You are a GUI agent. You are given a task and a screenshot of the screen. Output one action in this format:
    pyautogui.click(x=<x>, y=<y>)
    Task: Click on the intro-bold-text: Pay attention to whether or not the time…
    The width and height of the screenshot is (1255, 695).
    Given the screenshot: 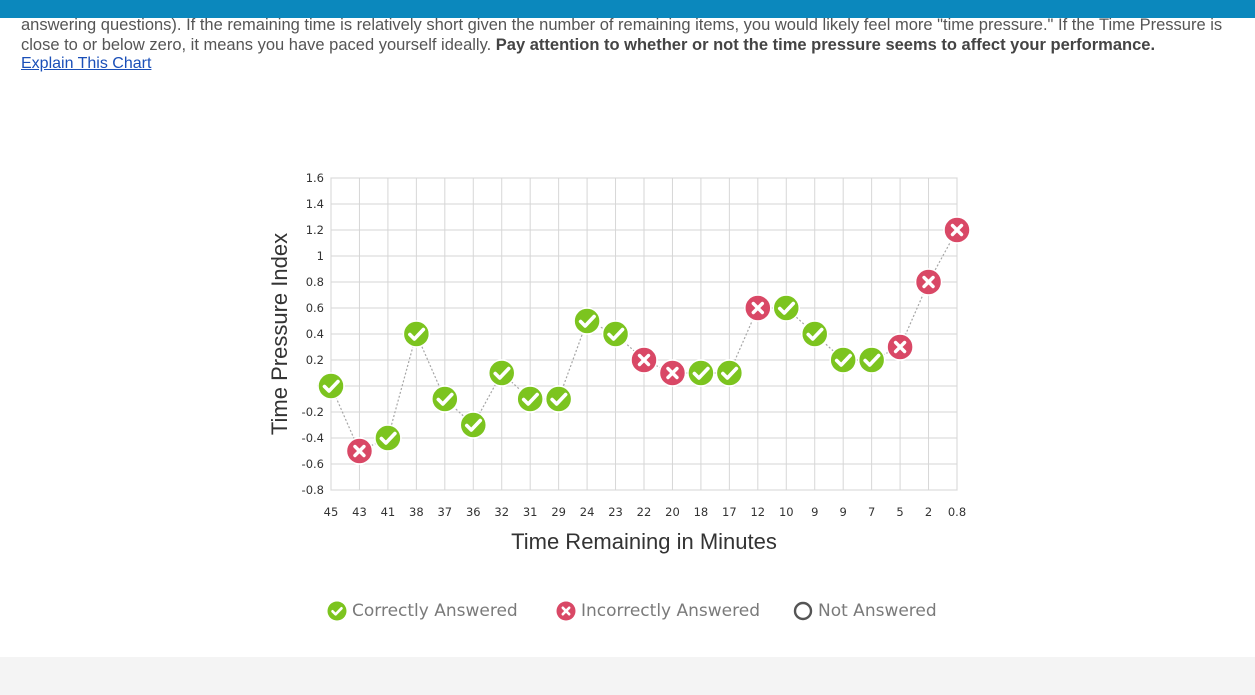 What is the action you would take?
    pyautogui.click(x=825, y=44)
    